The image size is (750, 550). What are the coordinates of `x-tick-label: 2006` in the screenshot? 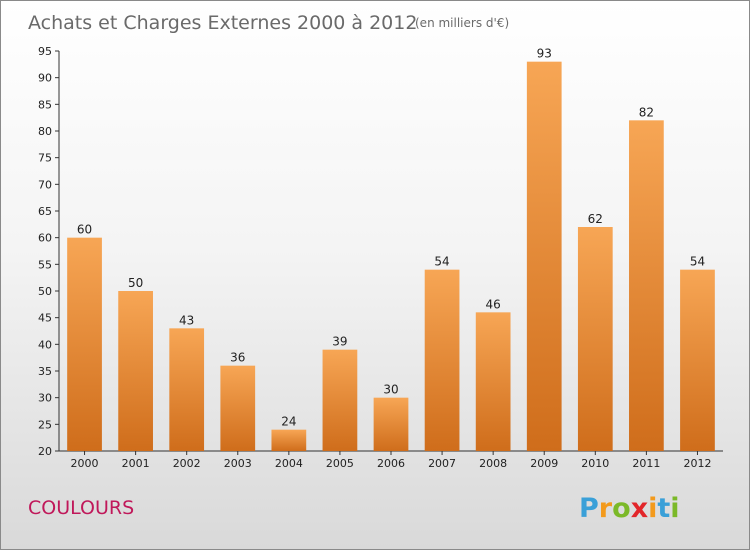 It's located at (391, 463).